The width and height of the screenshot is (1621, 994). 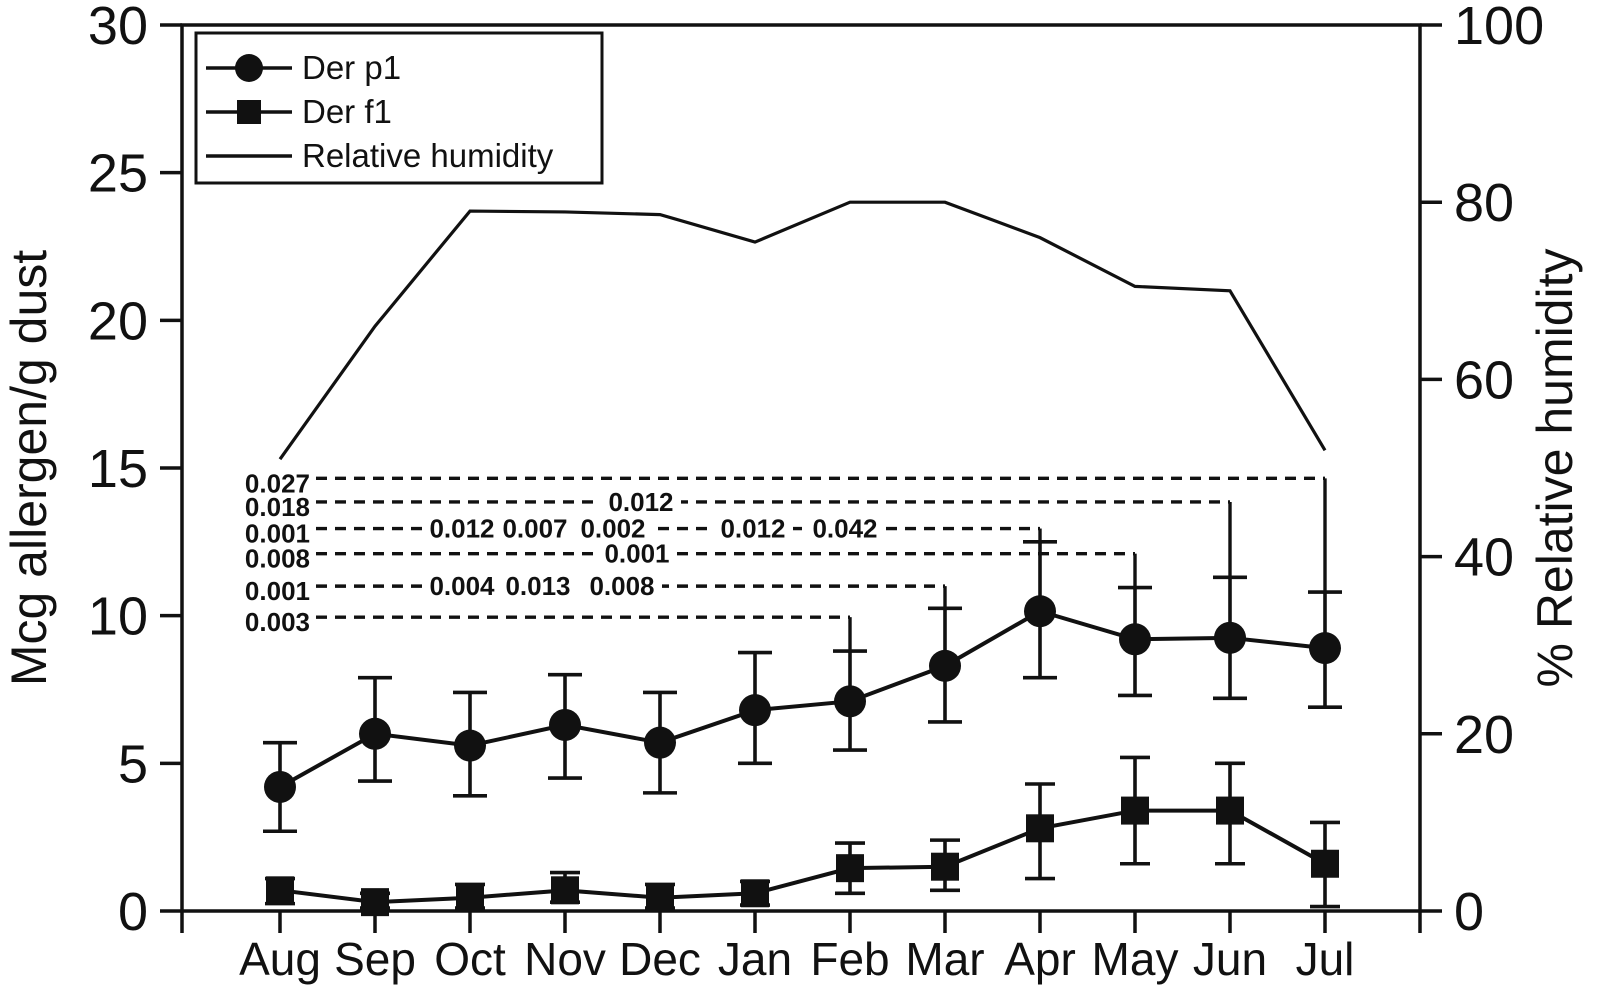 What do you see at coordinates (1135, 810) in the screenshot?
I see `der-f1-point-May` at bounding box center [1135, 810].